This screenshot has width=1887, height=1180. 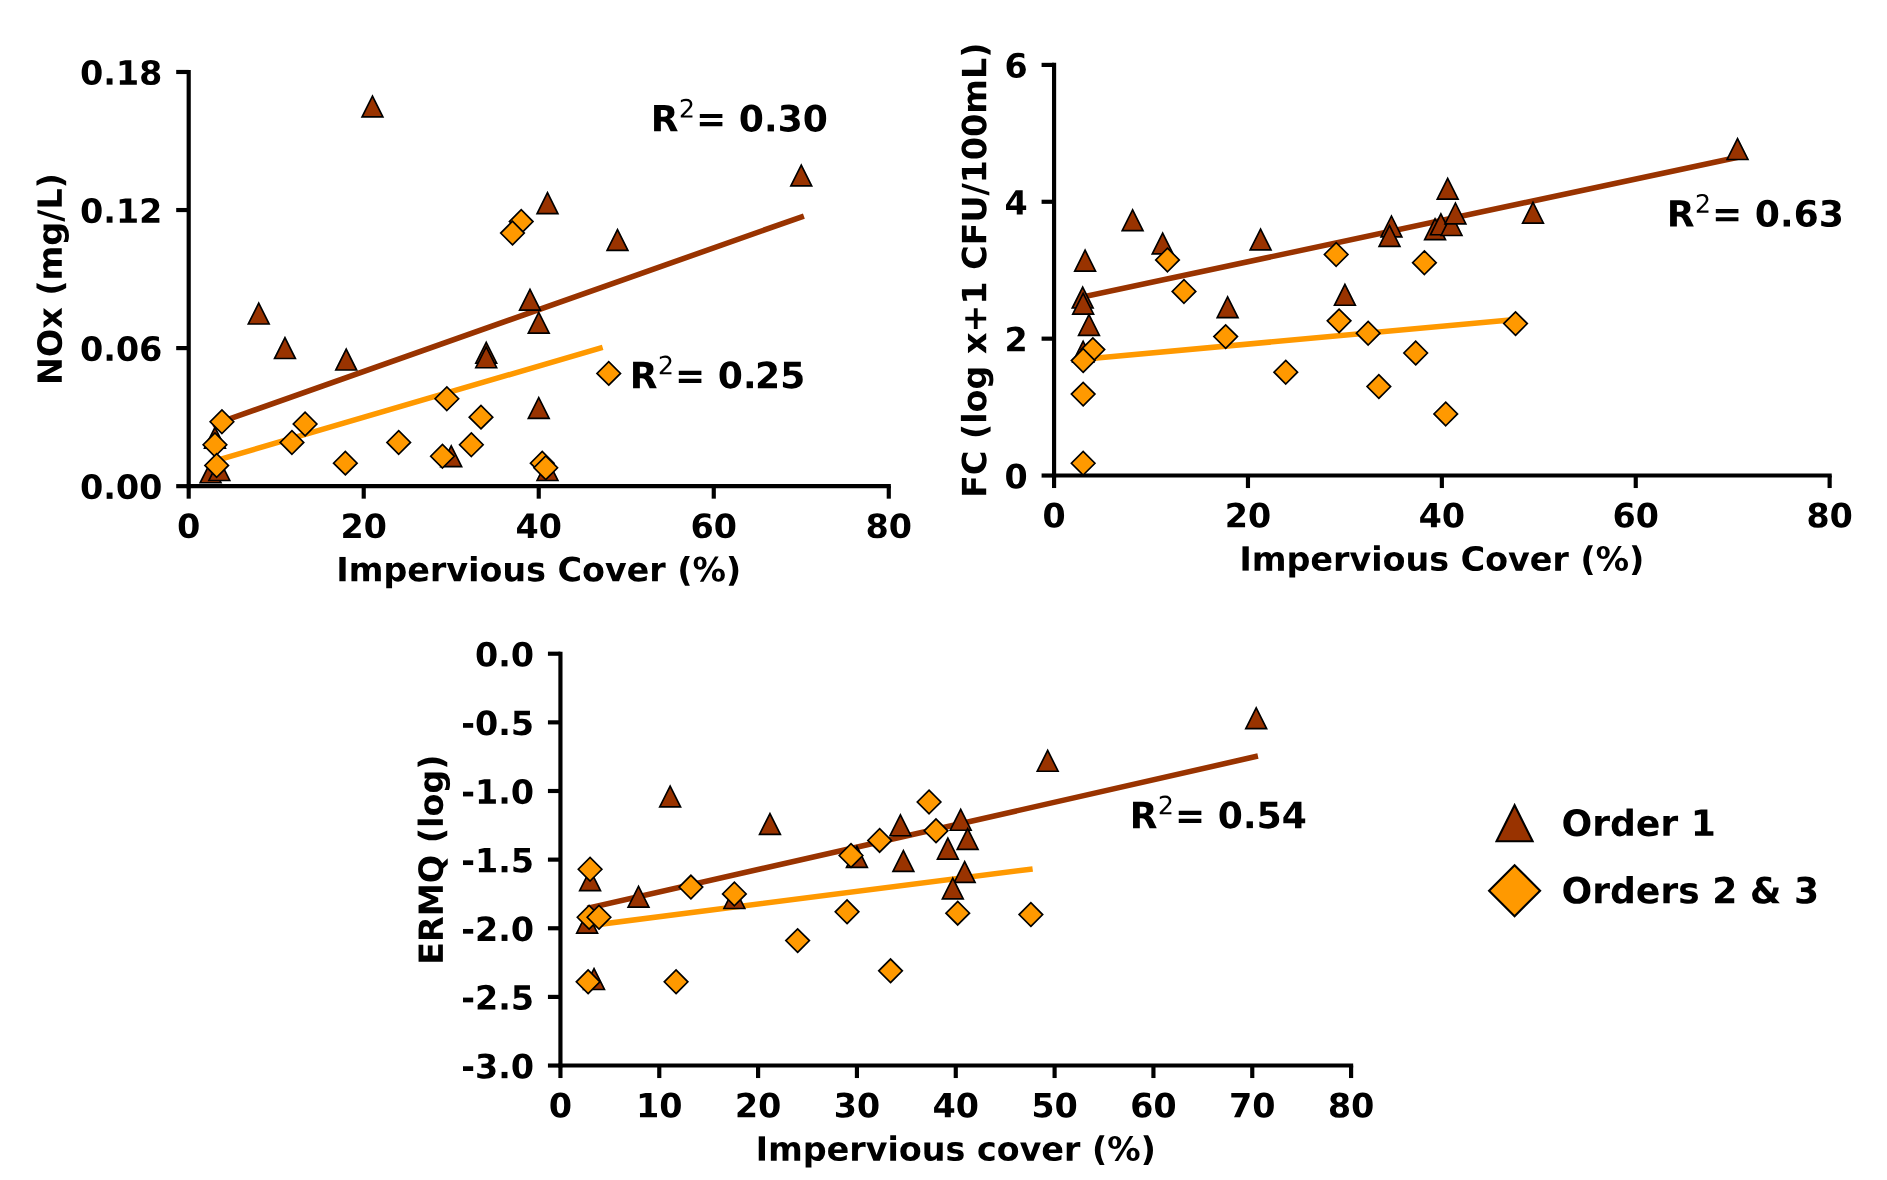 What do you see at coordinates (1016, 339) in the screenshot?
I see `y-tick-label: 2` at bounding box center [1016, 339].